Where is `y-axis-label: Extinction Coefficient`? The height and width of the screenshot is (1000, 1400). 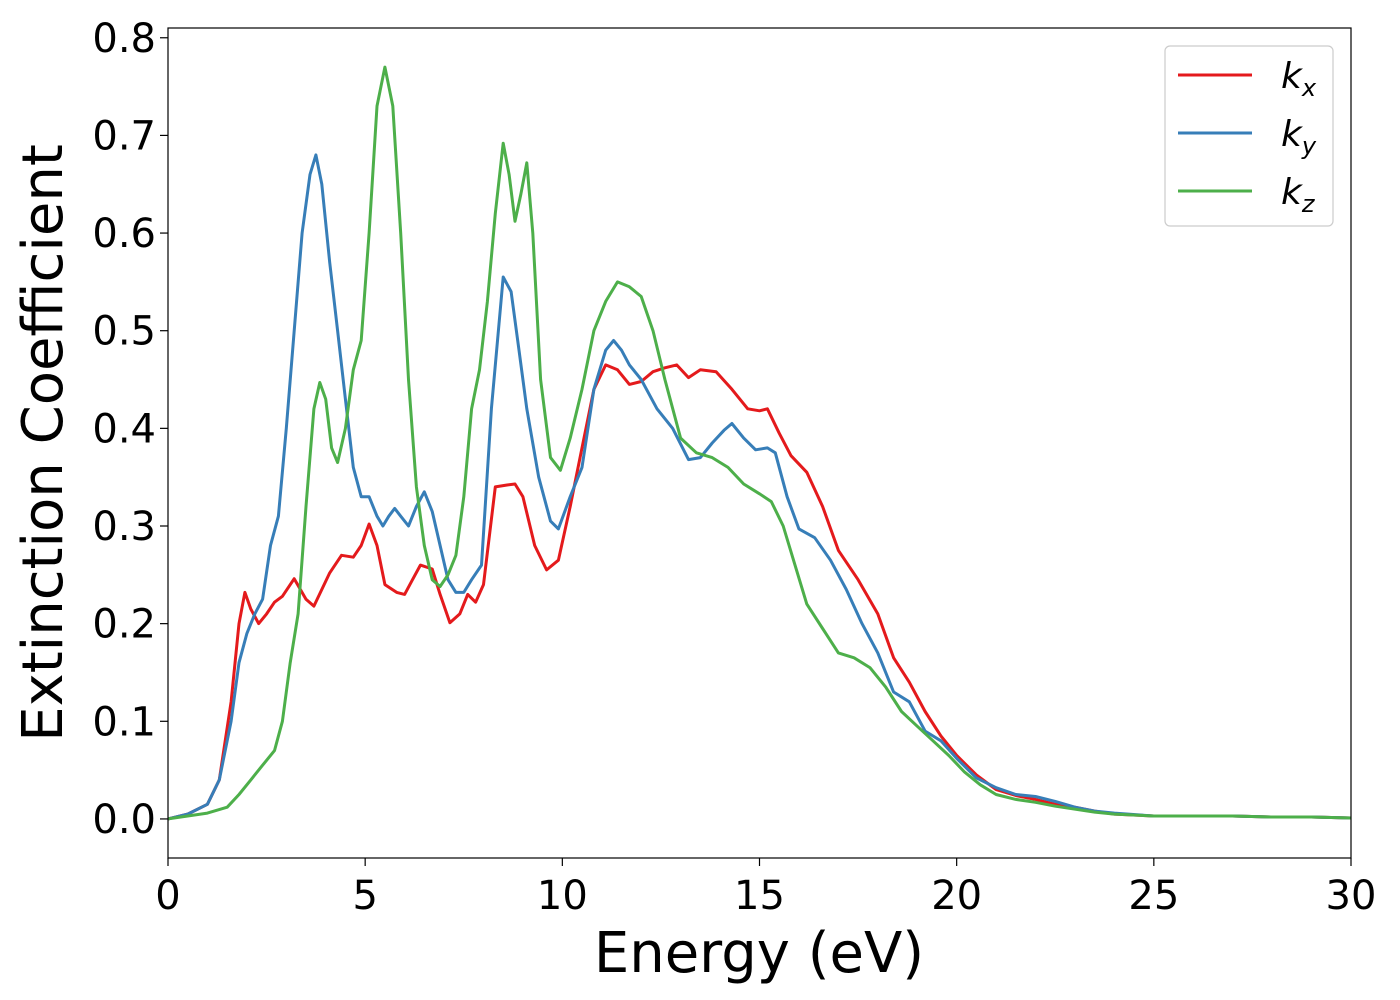
y-axis-label: Extinction Coefficient is located at coordinates (43, 443).